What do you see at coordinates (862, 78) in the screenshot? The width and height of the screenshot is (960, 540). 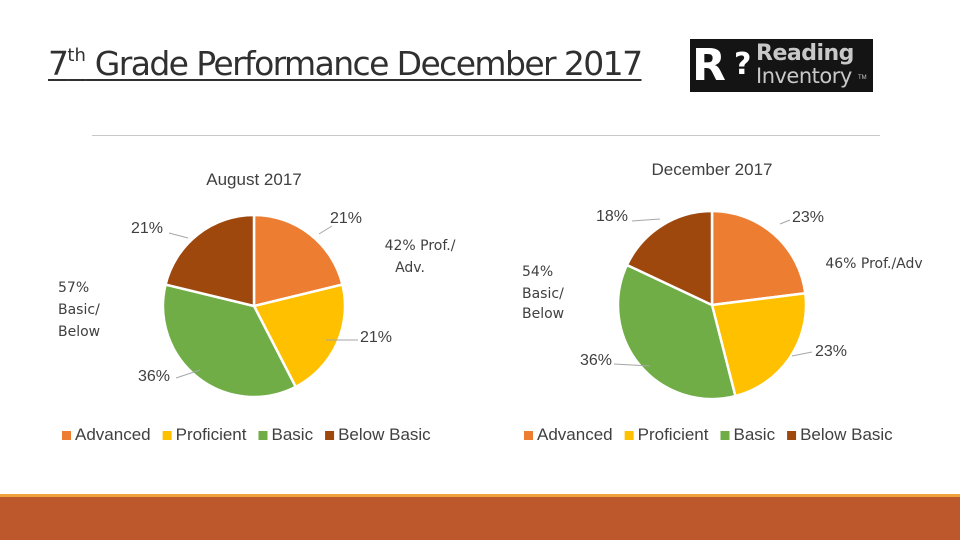 I see `logo-trademark: TM` at bounding box center [862, 78].